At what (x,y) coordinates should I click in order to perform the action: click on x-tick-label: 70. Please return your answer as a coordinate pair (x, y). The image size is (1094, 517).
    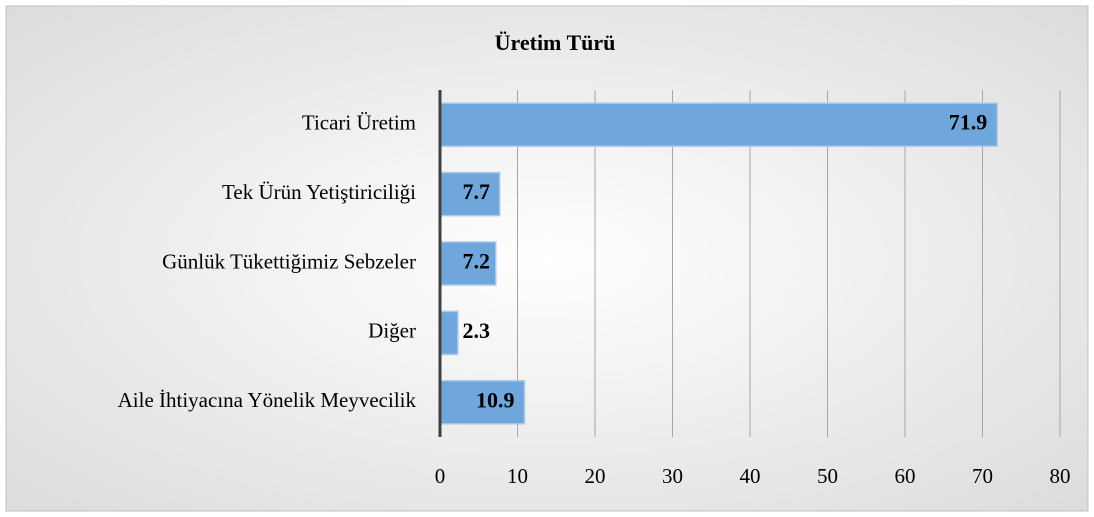
    Looking at the image, I should click on (982, 476).